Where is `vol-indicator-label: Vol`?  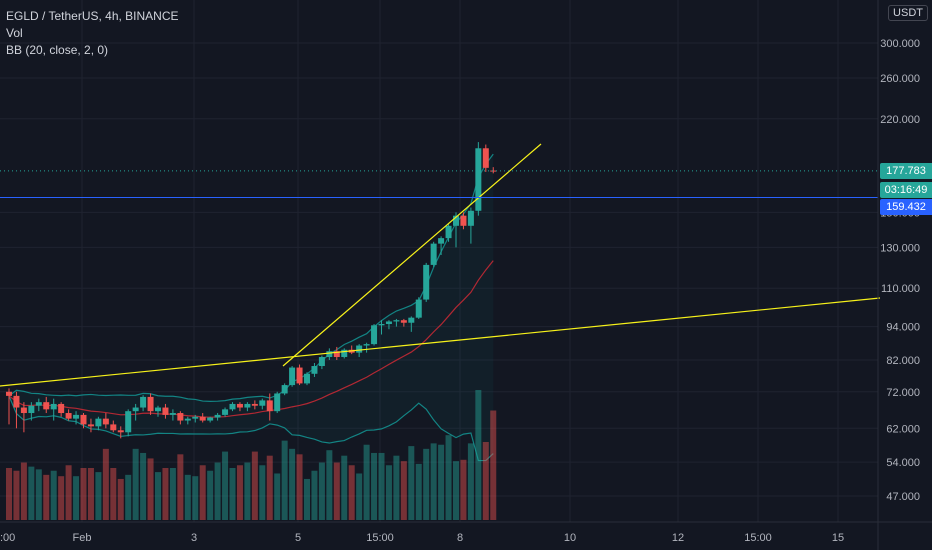 vol-indicator-label: Vol is located at coordinates (14, 33).